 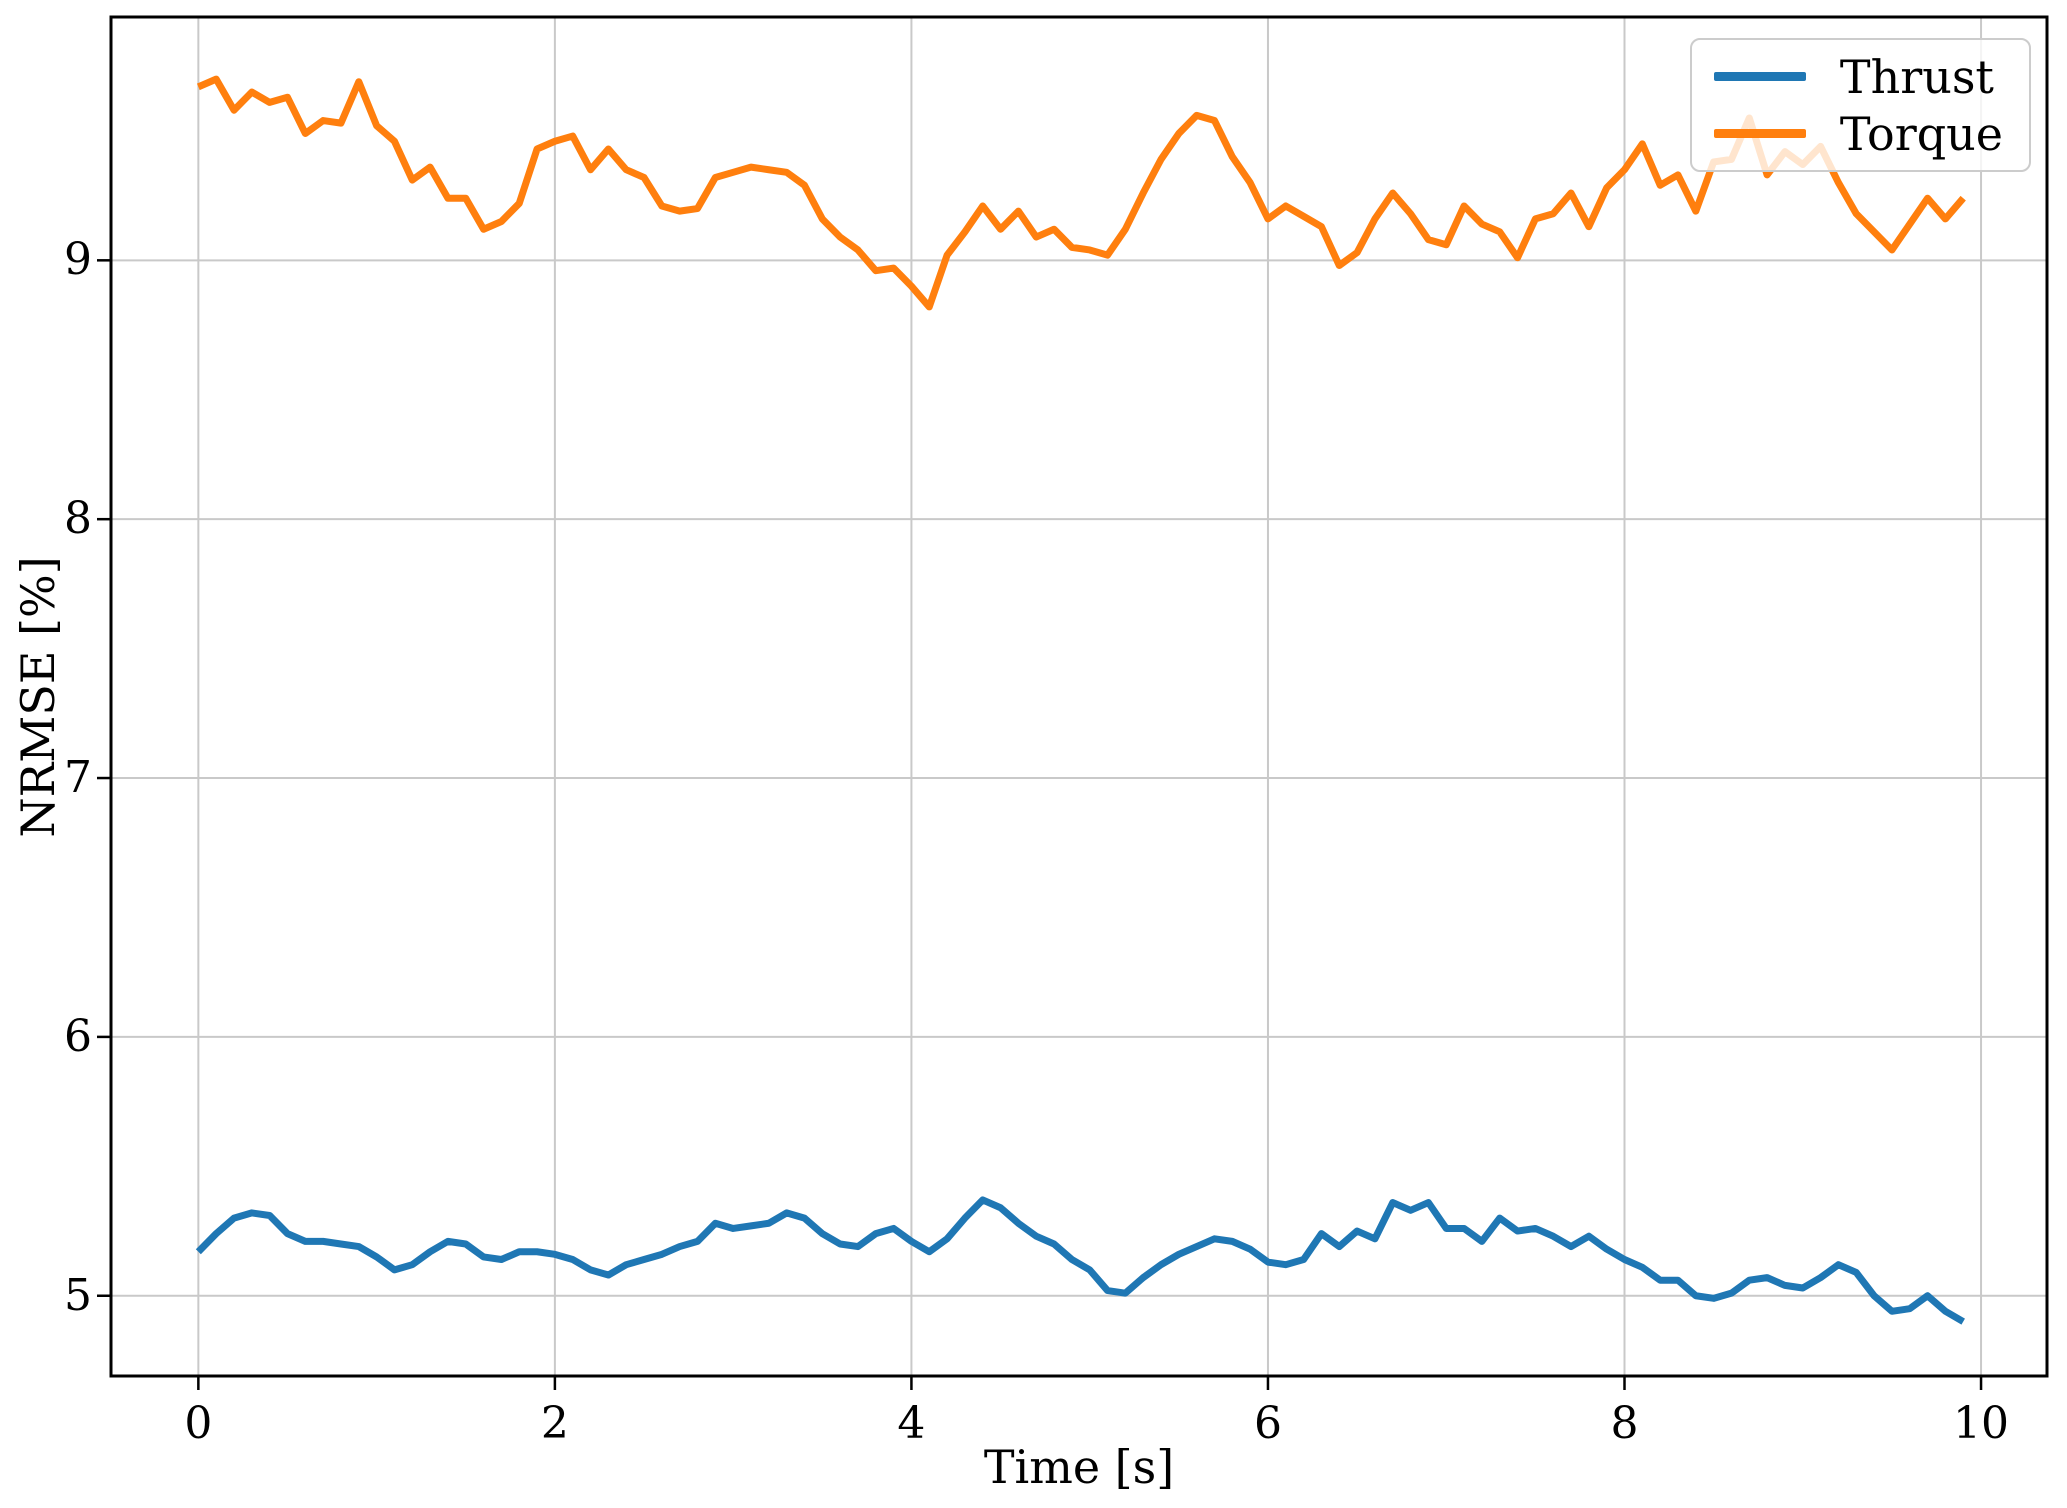 I want to click on x-tick-label: 0, so click(x=198, y=1423).